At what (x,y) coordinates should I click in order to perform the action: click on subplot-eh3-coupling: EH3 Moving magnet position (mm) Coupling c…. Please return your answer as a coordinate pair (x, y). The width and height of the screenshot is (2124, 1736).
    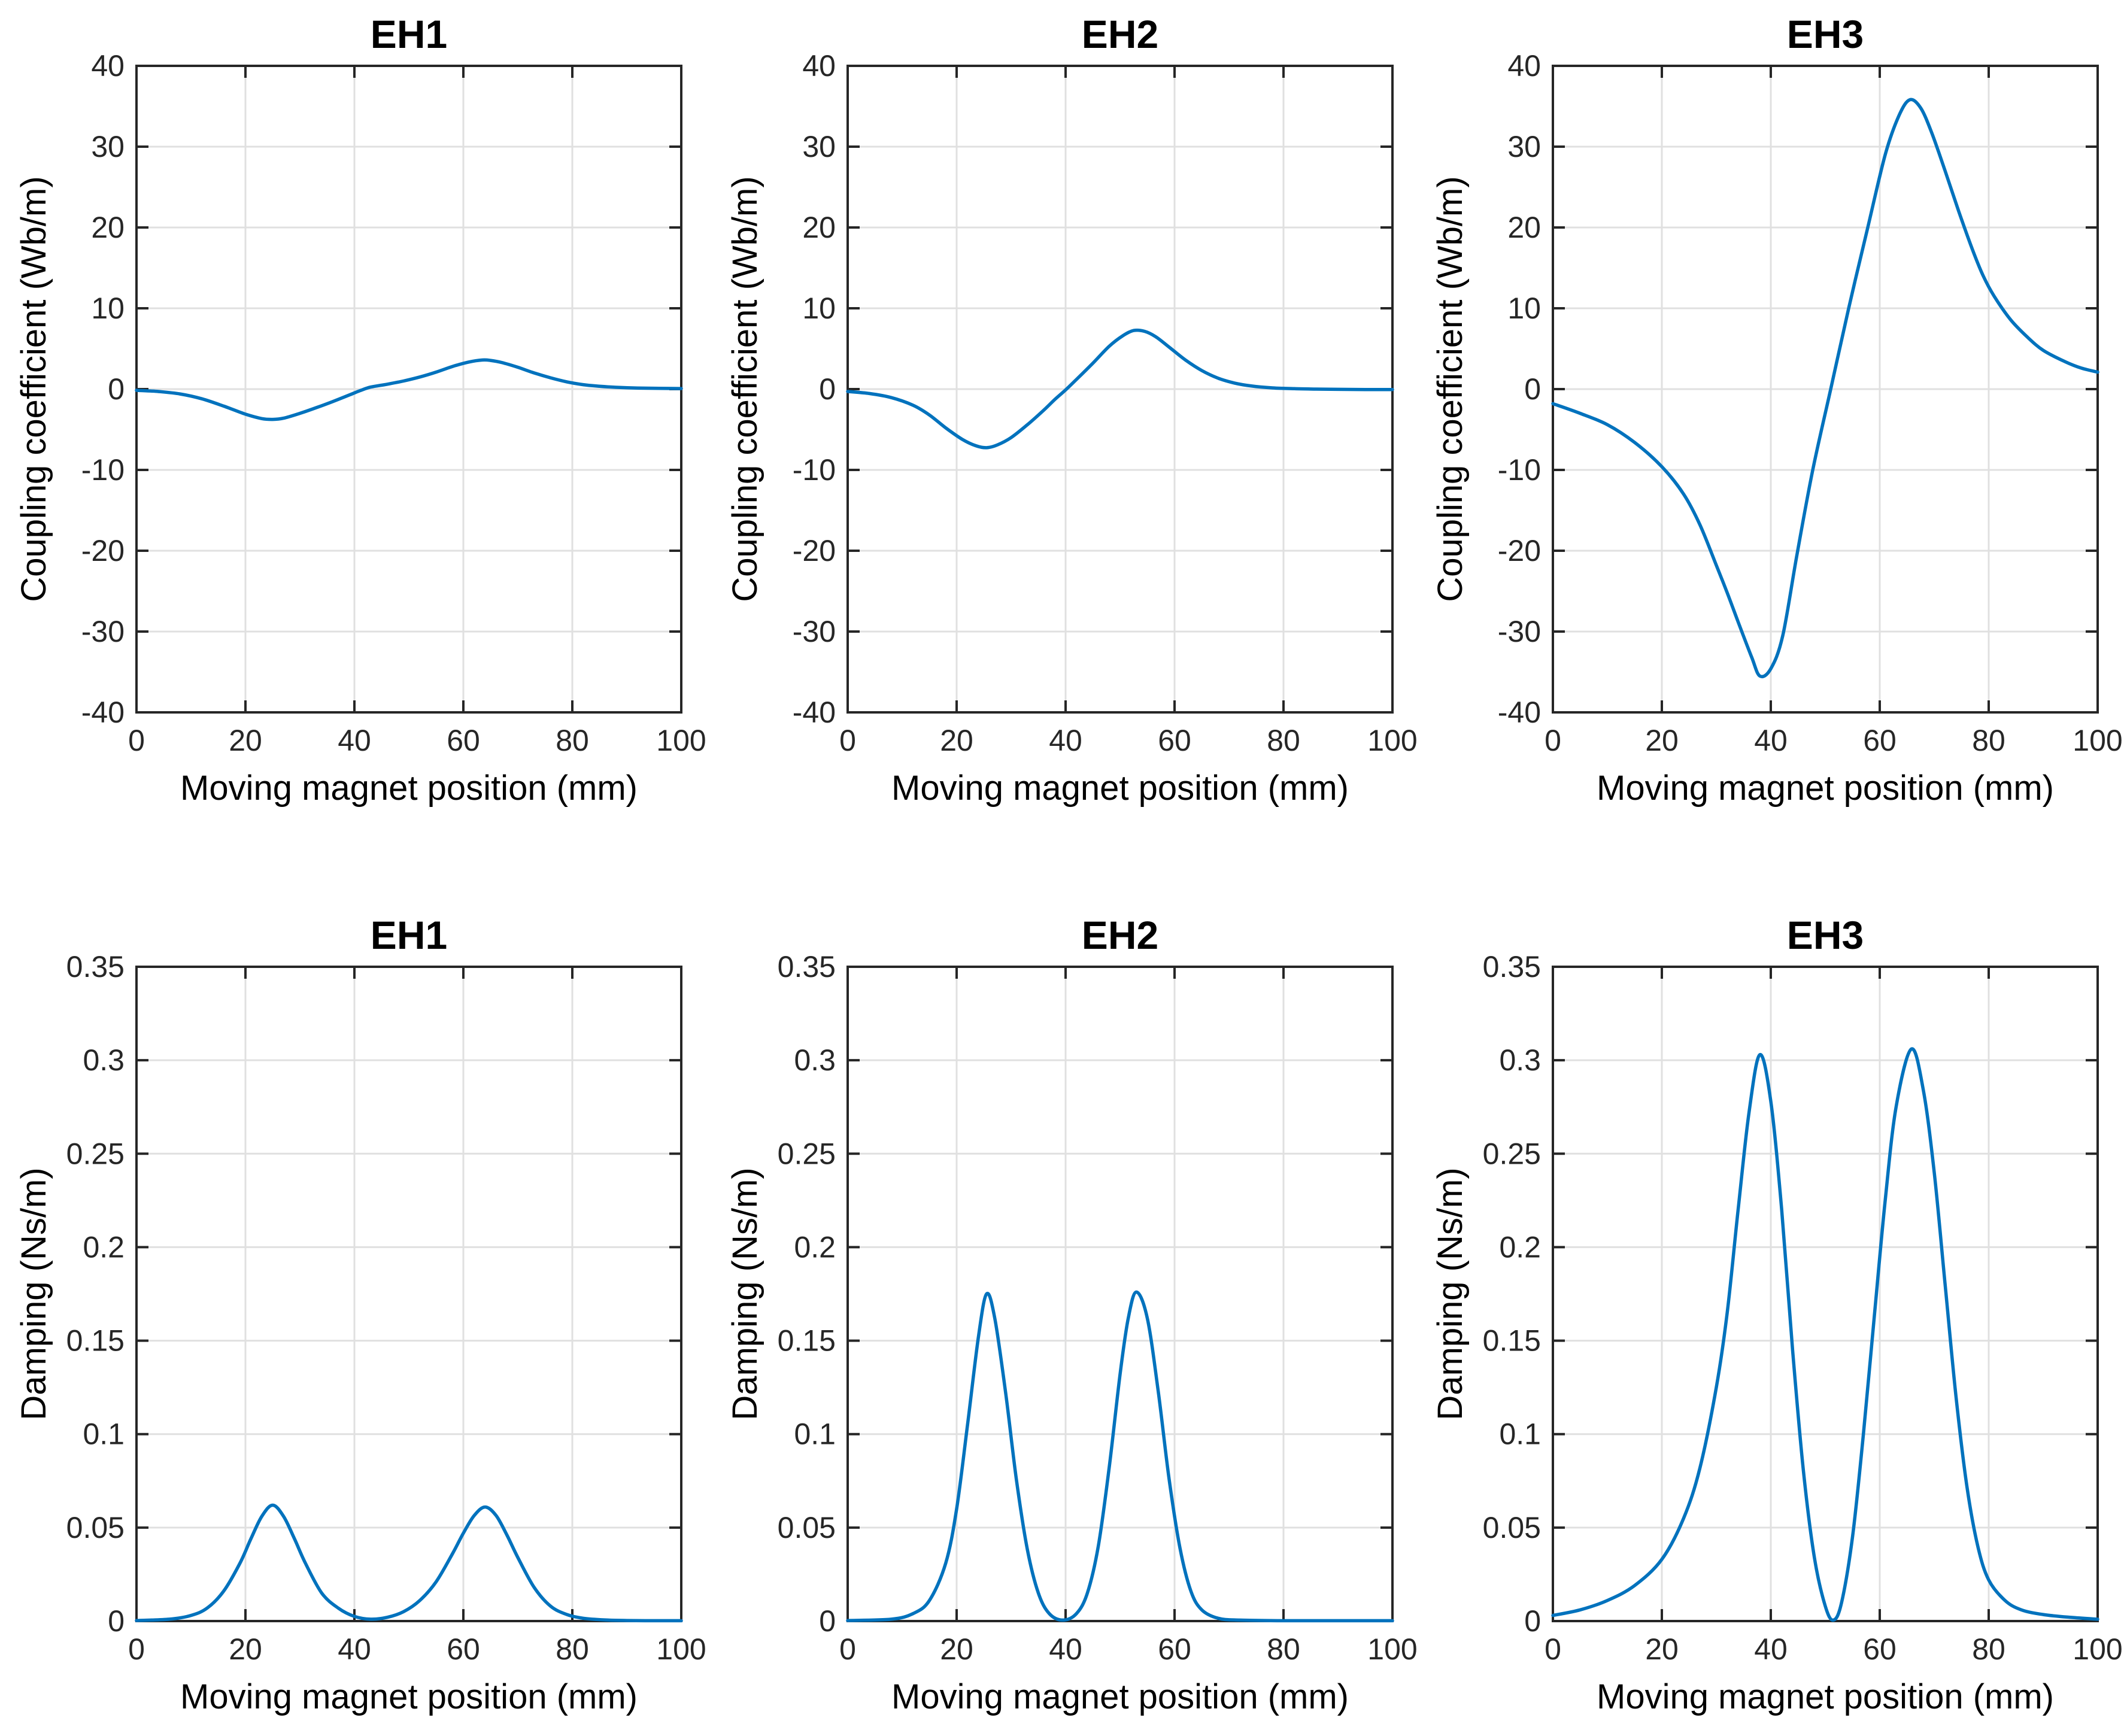
    Looking at the image, I should click on (1777, 410).